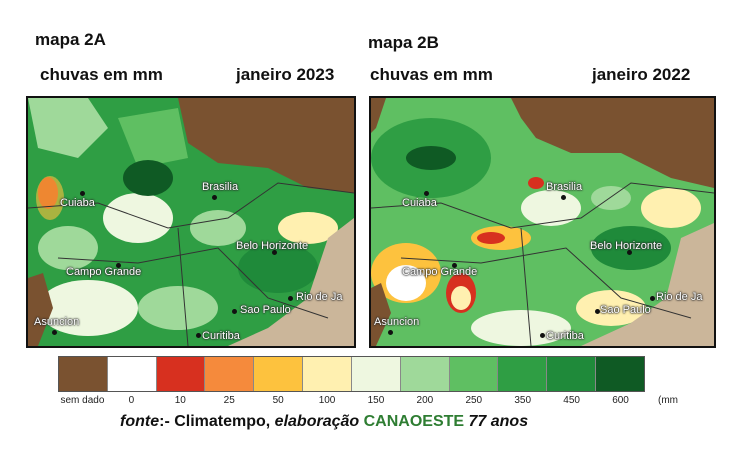 The image size is (744, 452). I want to click on map-a-period: janeiro 2023, so click(285, 74).